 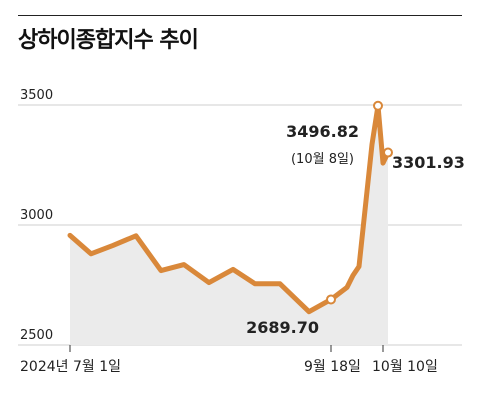 What do you see at coordinates (36, 95) in the screenshot?
I see `y-tick-label: 3500` at bounding box center [36, 95].